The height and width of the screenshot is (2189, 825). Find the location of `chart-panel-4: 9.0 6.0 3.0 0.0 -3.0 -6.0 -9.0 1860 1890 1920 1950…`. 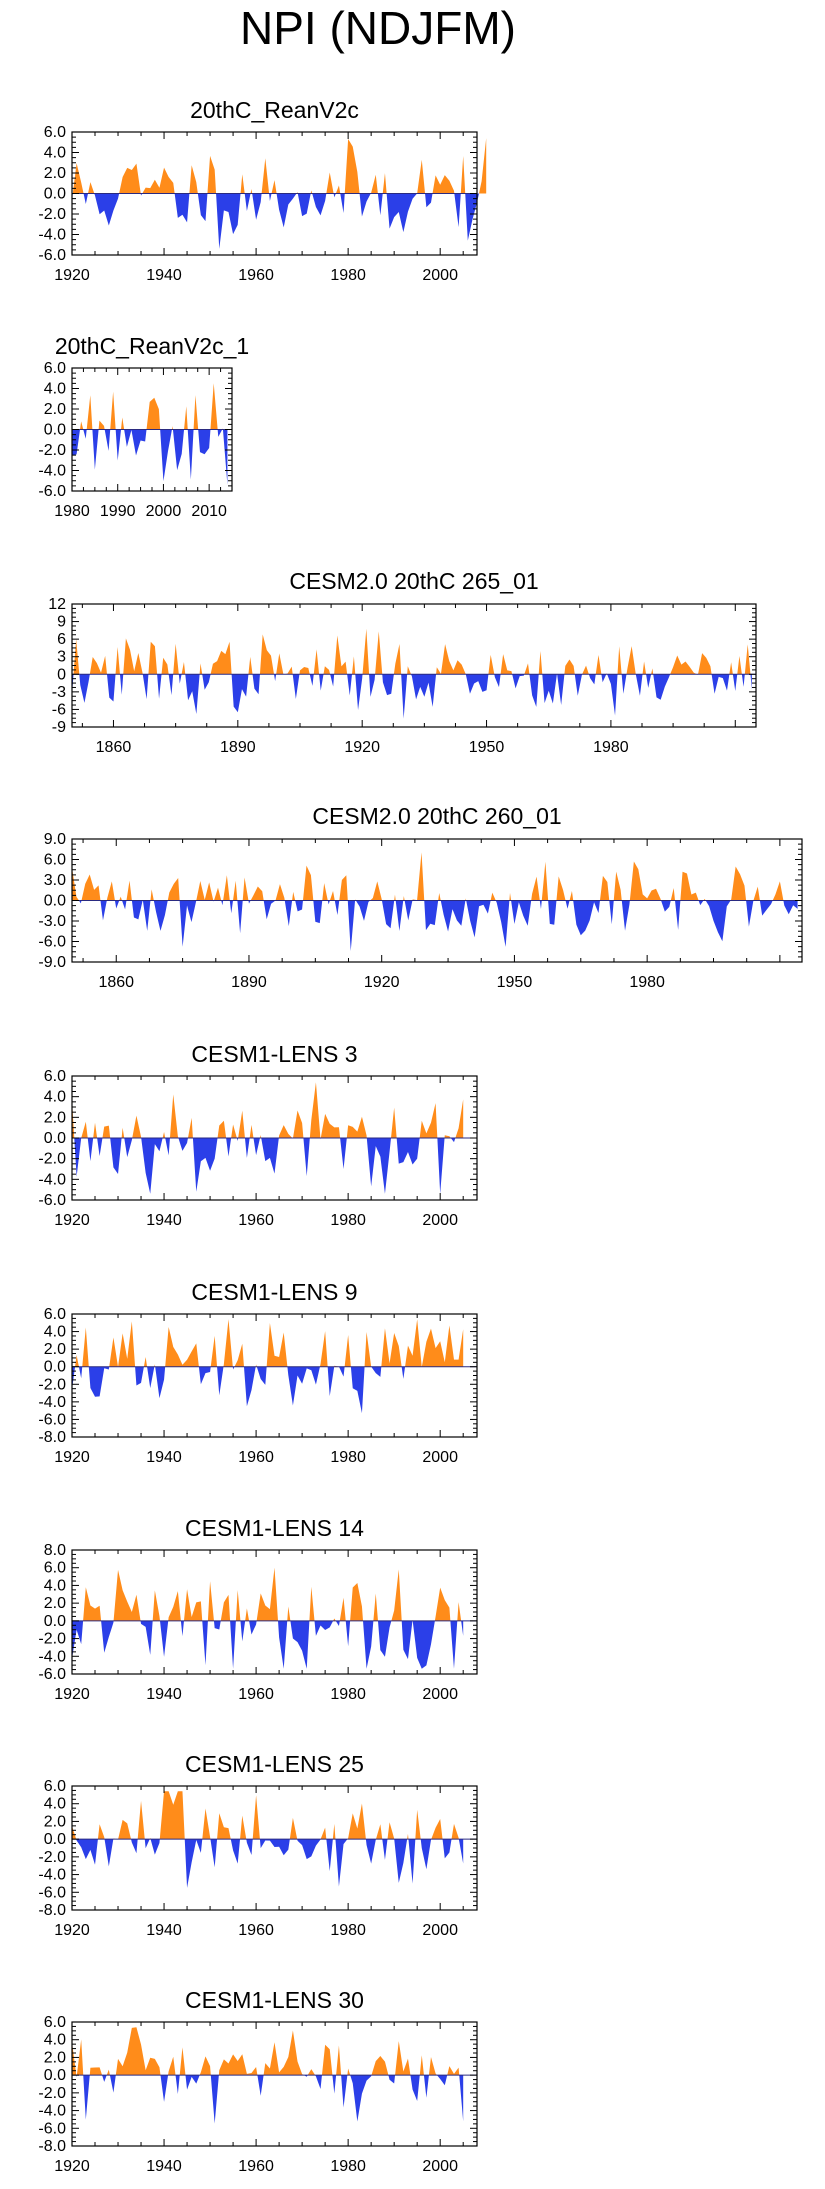

chart-panel-4: 9.0 6.0 3.0 0.0 -3.0 -6.0 -9.0 1860 1890 1920 1950… is located at coordinates (420, 897).